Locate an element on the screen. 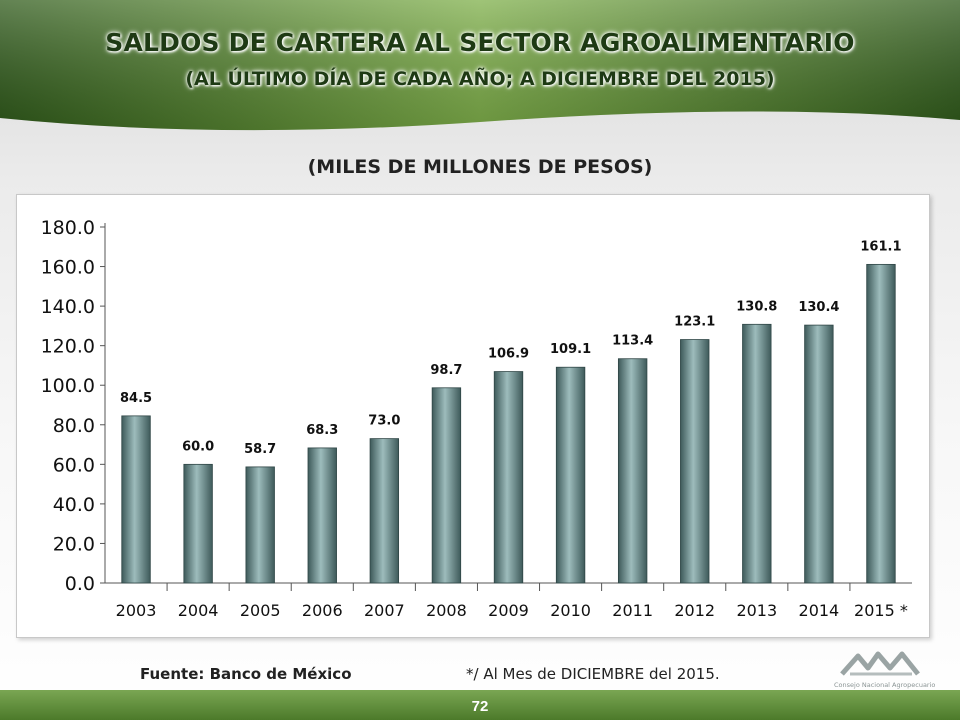  cna-logo-icon: Consejo Nacional Agropecuario is located at coordinates (884, 670).